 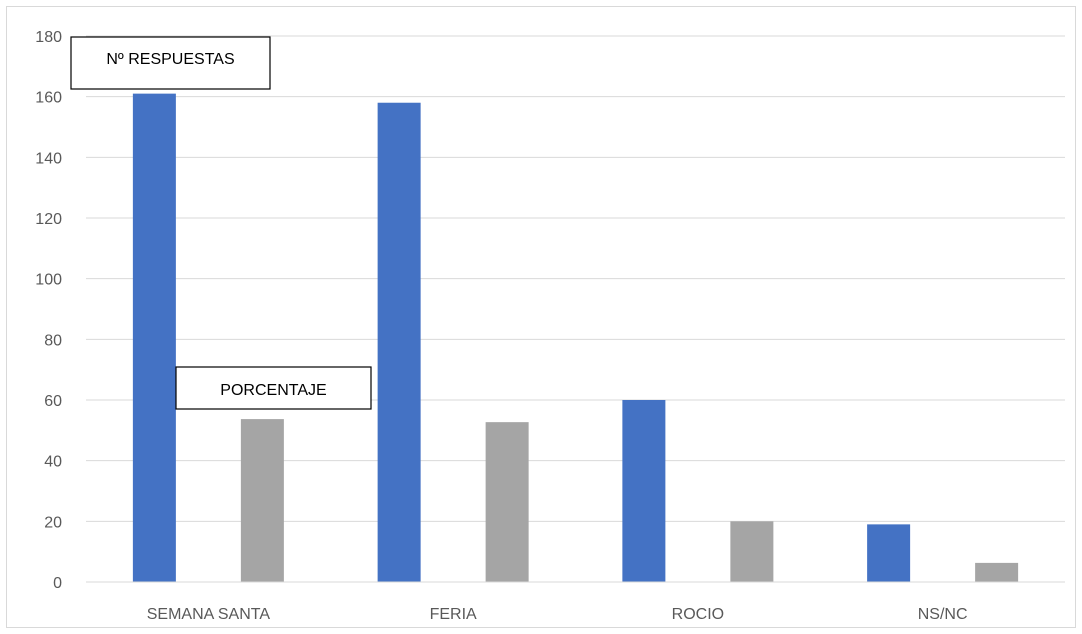 I want to click on y-tick-label: 180, so click(x=48, y=37).